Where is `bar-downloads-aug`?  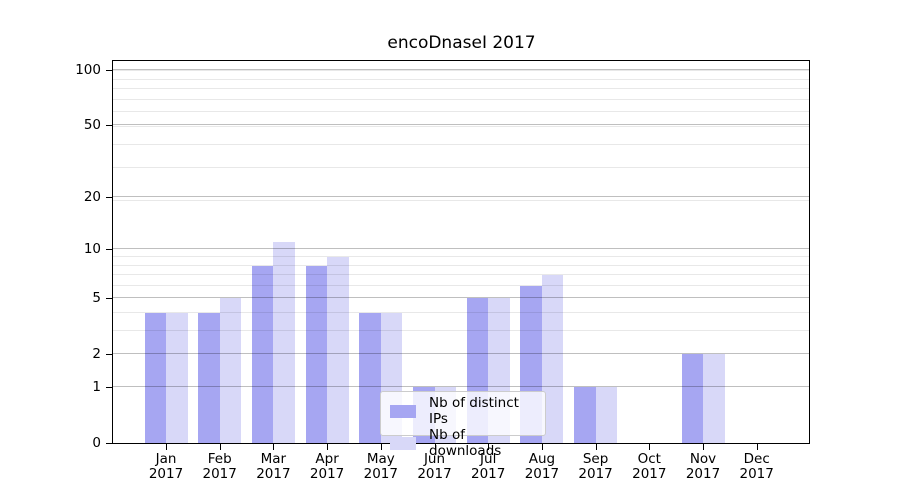 bar-downloads-aug is located at coordinates (552, 359).